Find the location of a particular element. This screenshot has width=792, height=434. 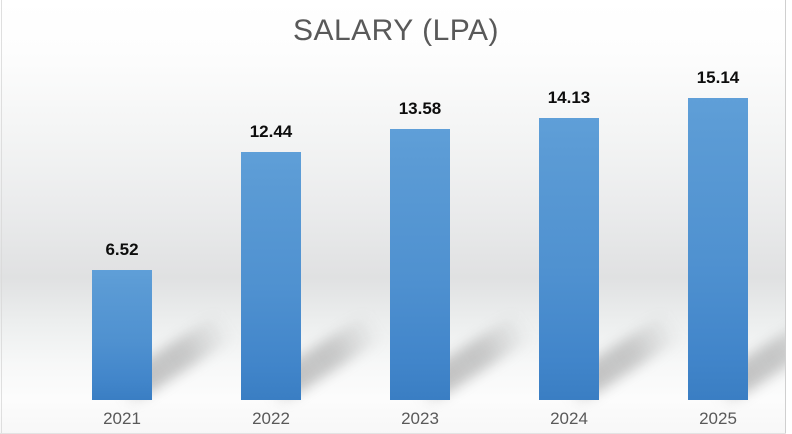

bar-2023 is located at coordinates (420, 264).